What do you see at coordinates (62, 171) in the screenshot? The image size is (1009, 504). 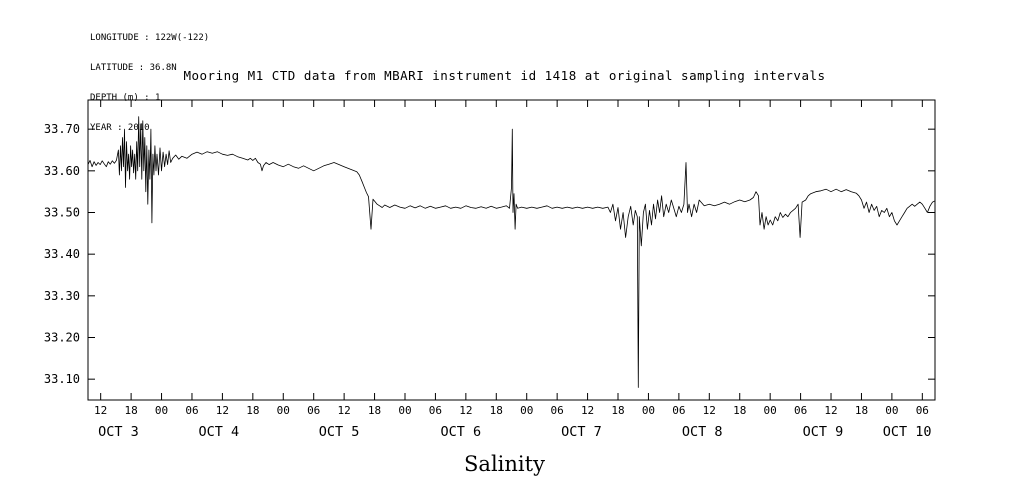 I see `y-tick-label: 33.60` at bounding box center [62, 171].